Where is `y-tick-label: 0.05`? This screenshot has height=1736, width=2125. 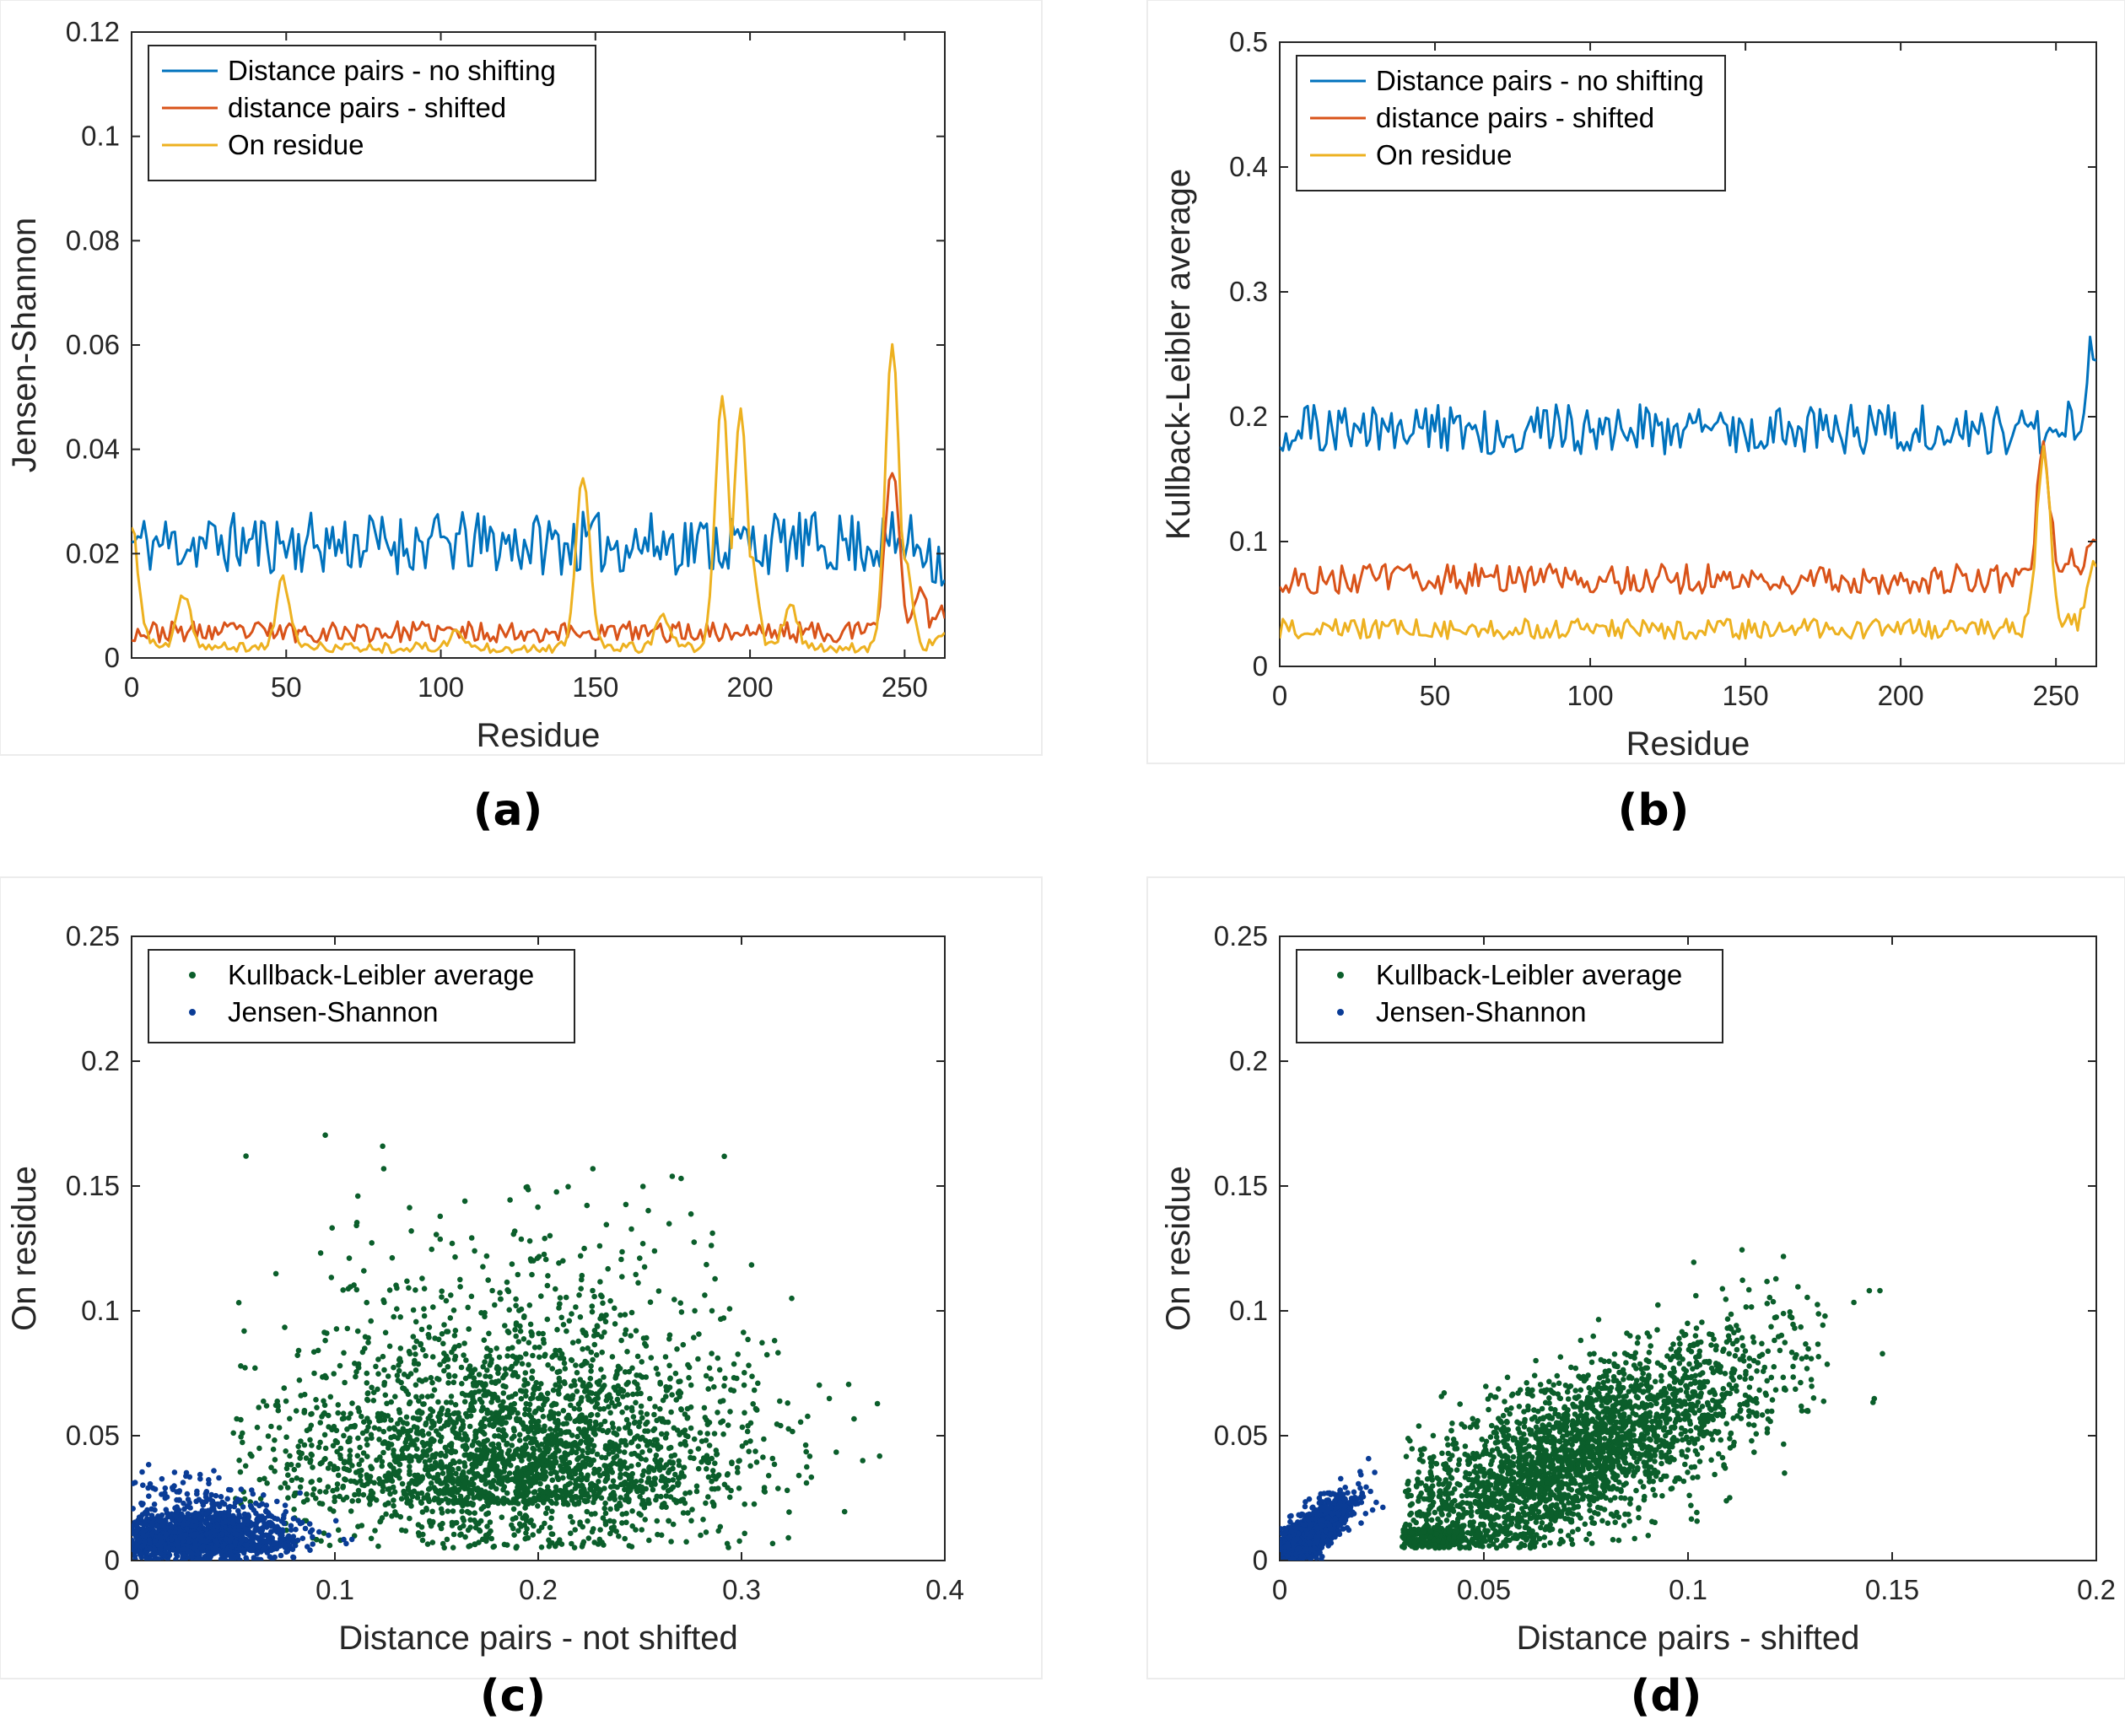
y-tick-label: 0.05 is located at coordinates (93, 1436).